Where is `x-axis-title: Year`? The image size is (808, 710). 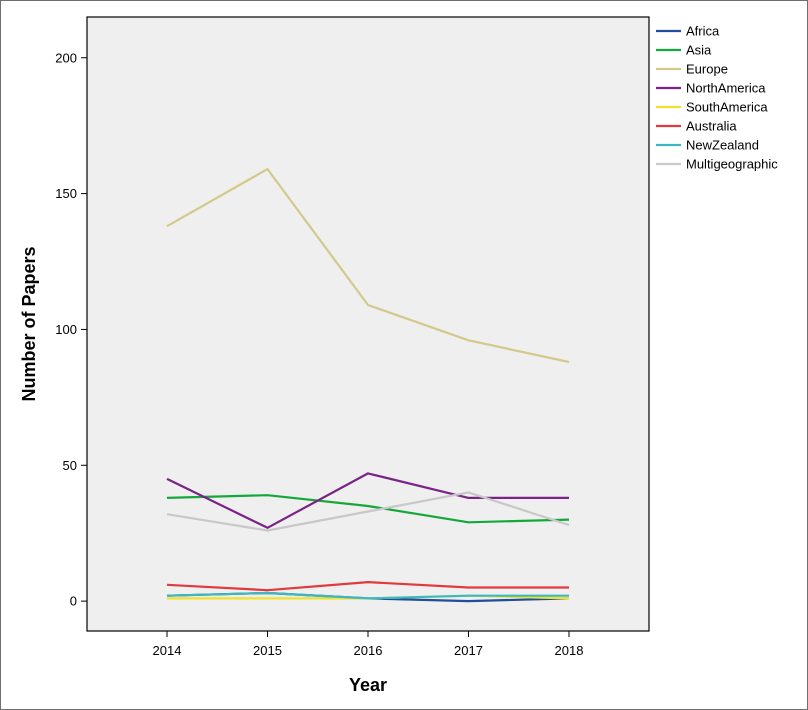
x-axis-title: Year is located at coordinates (368, 685).